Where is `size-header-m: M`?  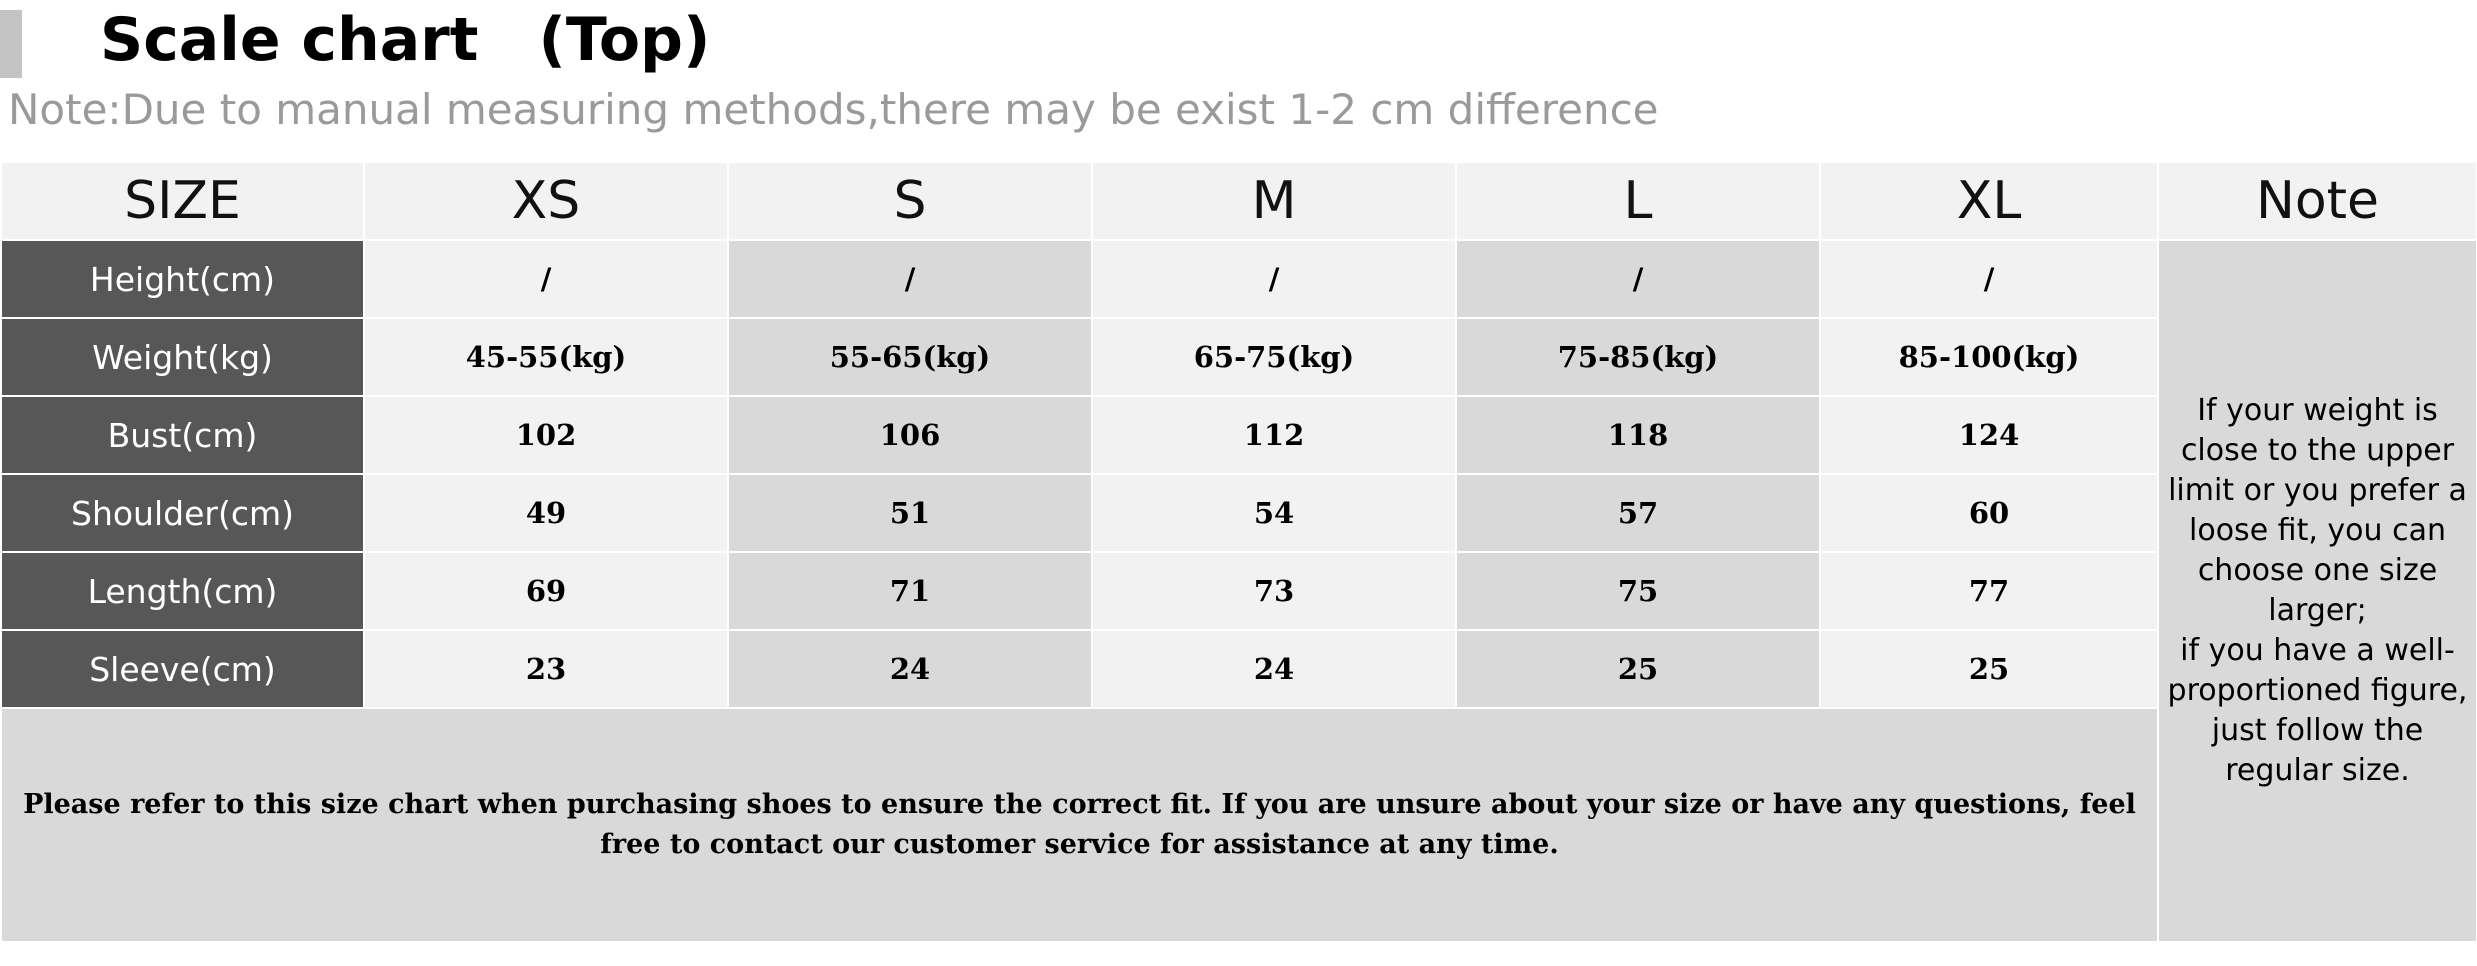
size-header-m: M is located at coordinates (1274, 201).